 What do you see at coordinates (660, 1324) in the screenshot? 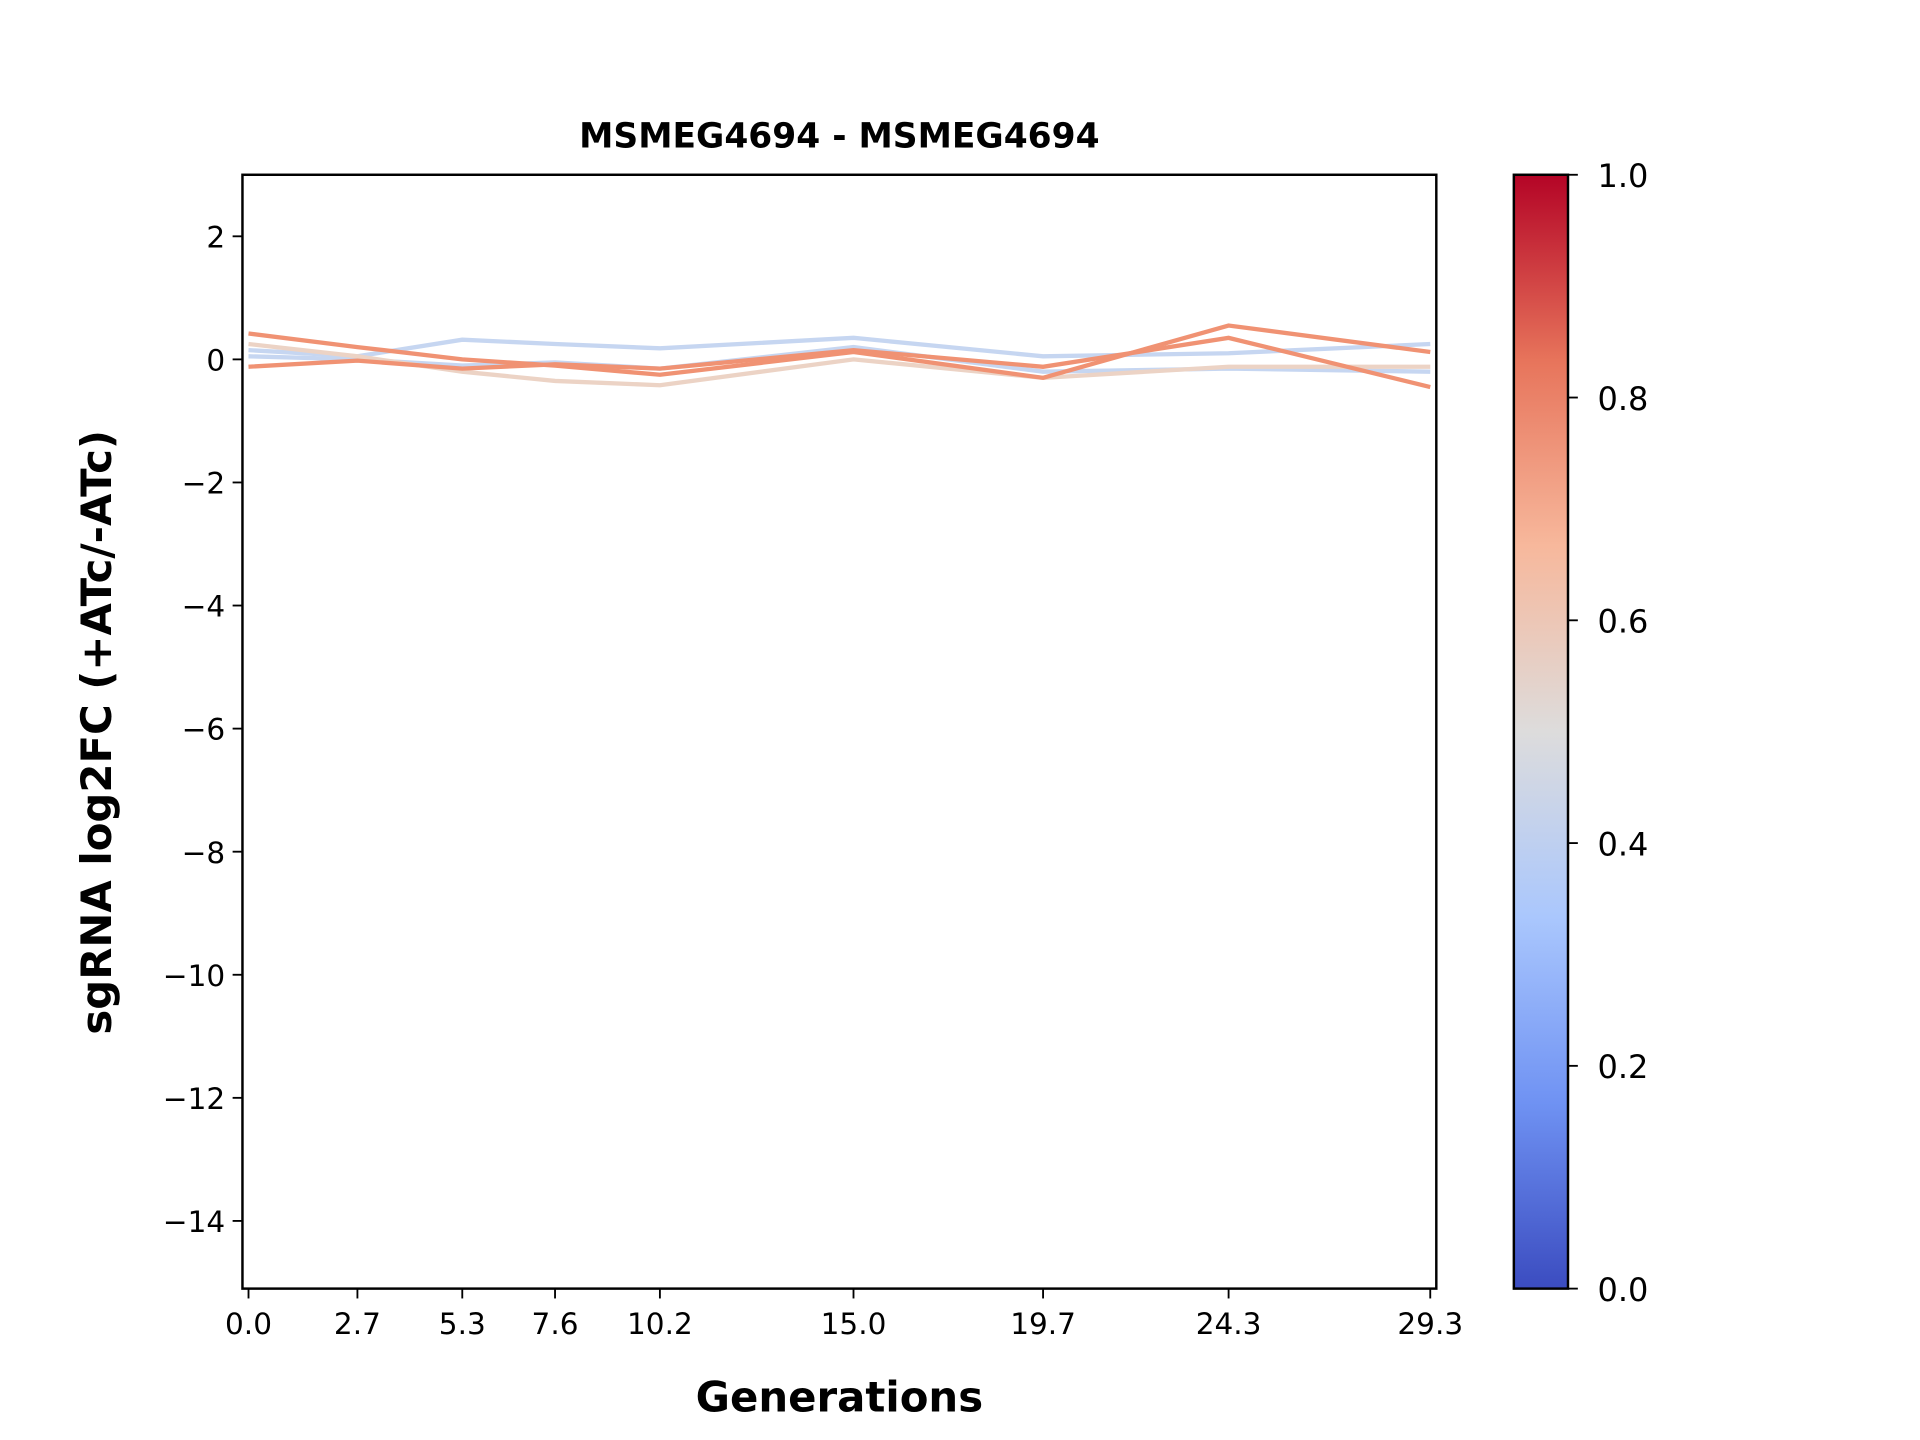
I see `x-tick-label: 10.2` at bounding box center [660, 1324].